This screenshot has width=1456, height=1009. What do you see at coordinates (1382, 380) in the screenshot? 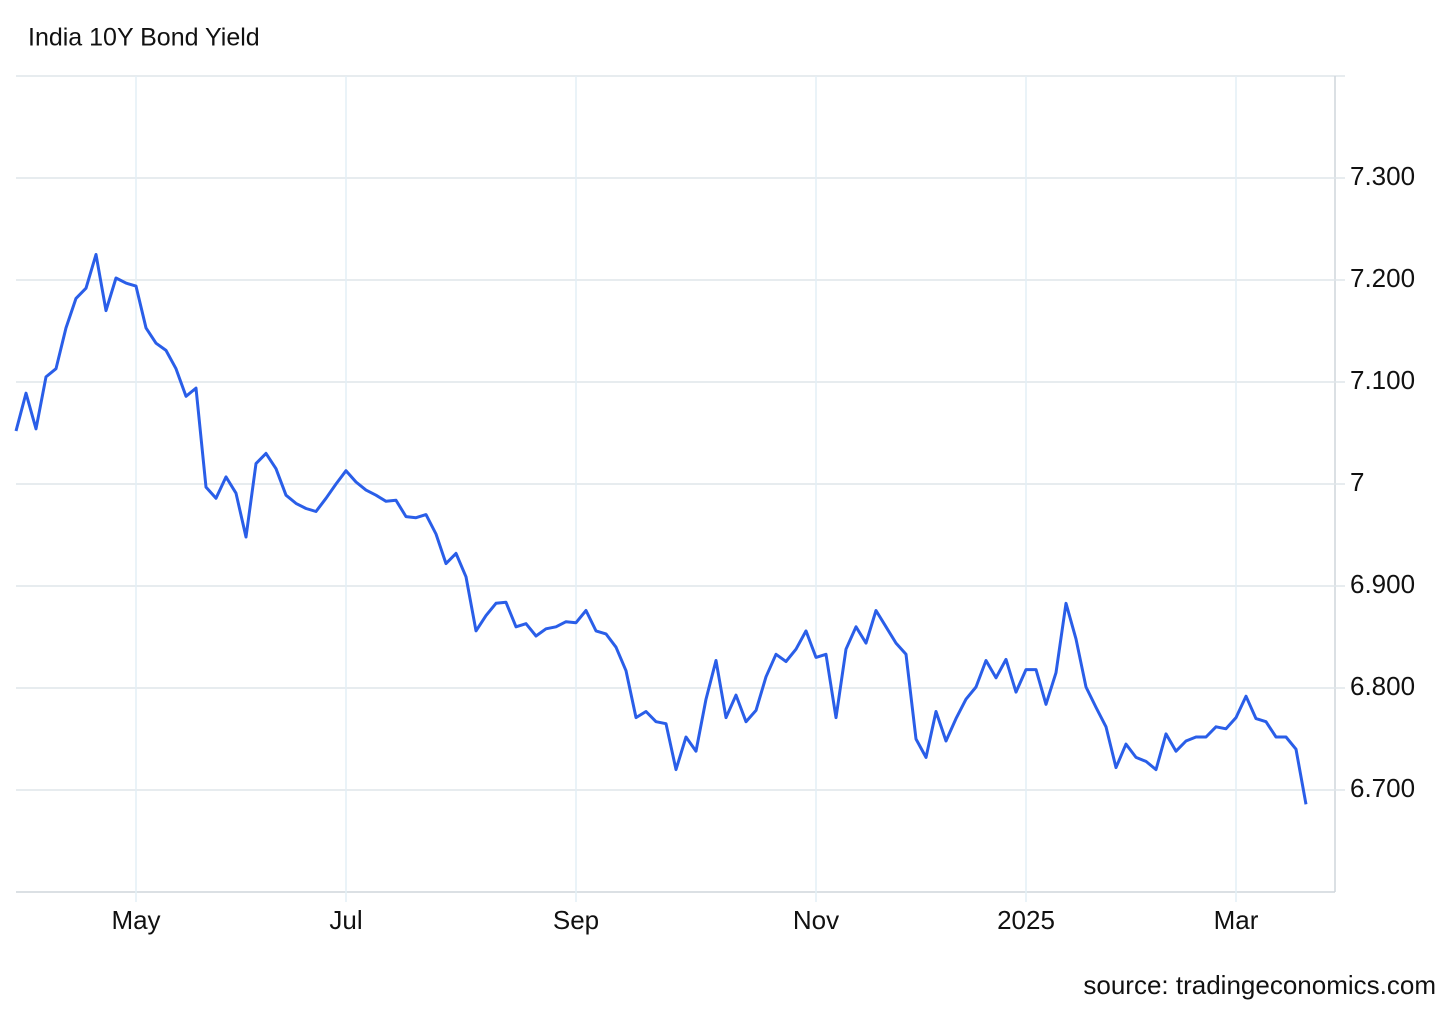
I see `y-tick-label: 7.100` at bounding box center [1382, 380].